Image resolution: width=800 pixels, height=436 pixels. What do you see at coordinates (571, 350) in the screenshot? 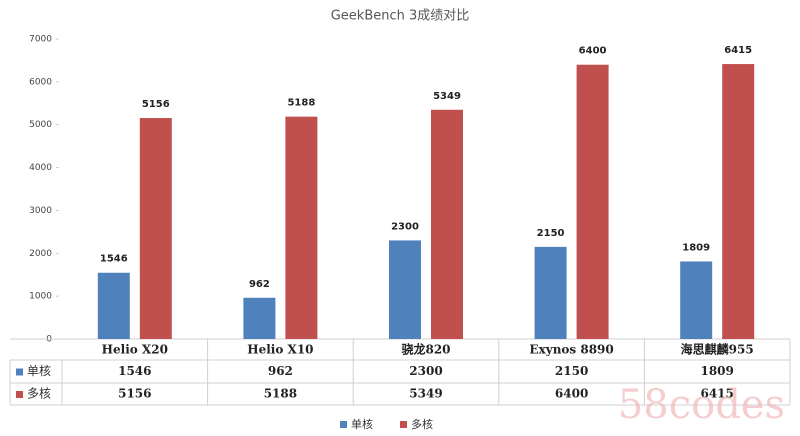
I see `x-tick-label: Exynos 8890` at bounding box center [571, 350].